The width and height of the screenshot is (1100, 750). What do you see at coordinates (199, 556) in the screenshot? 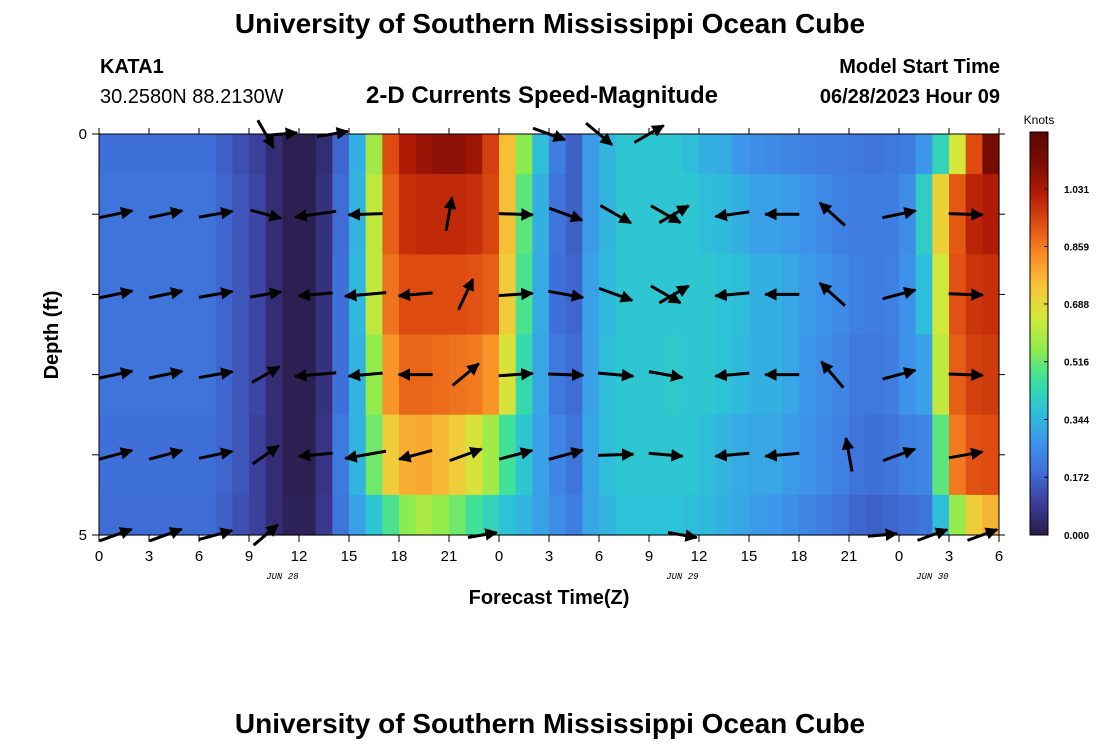
I see `x-tick-label: 6` at bounding box center [199, 556].